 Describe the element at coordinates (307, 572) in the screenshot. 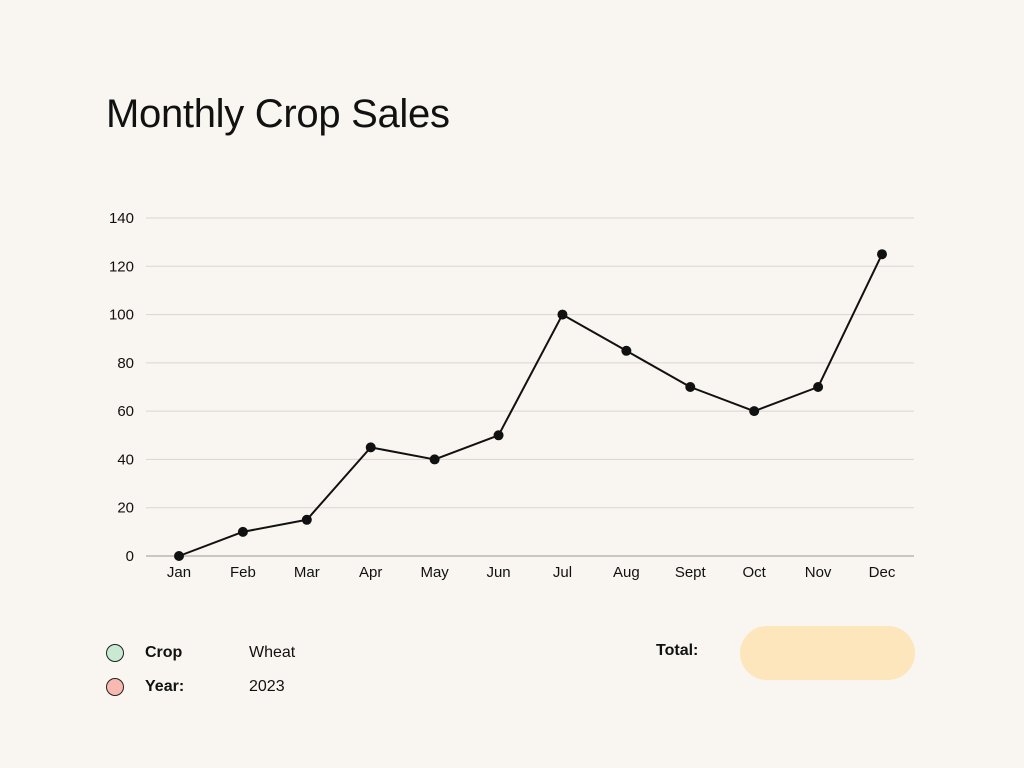

I see `x-tick-label: Mar` at that location.